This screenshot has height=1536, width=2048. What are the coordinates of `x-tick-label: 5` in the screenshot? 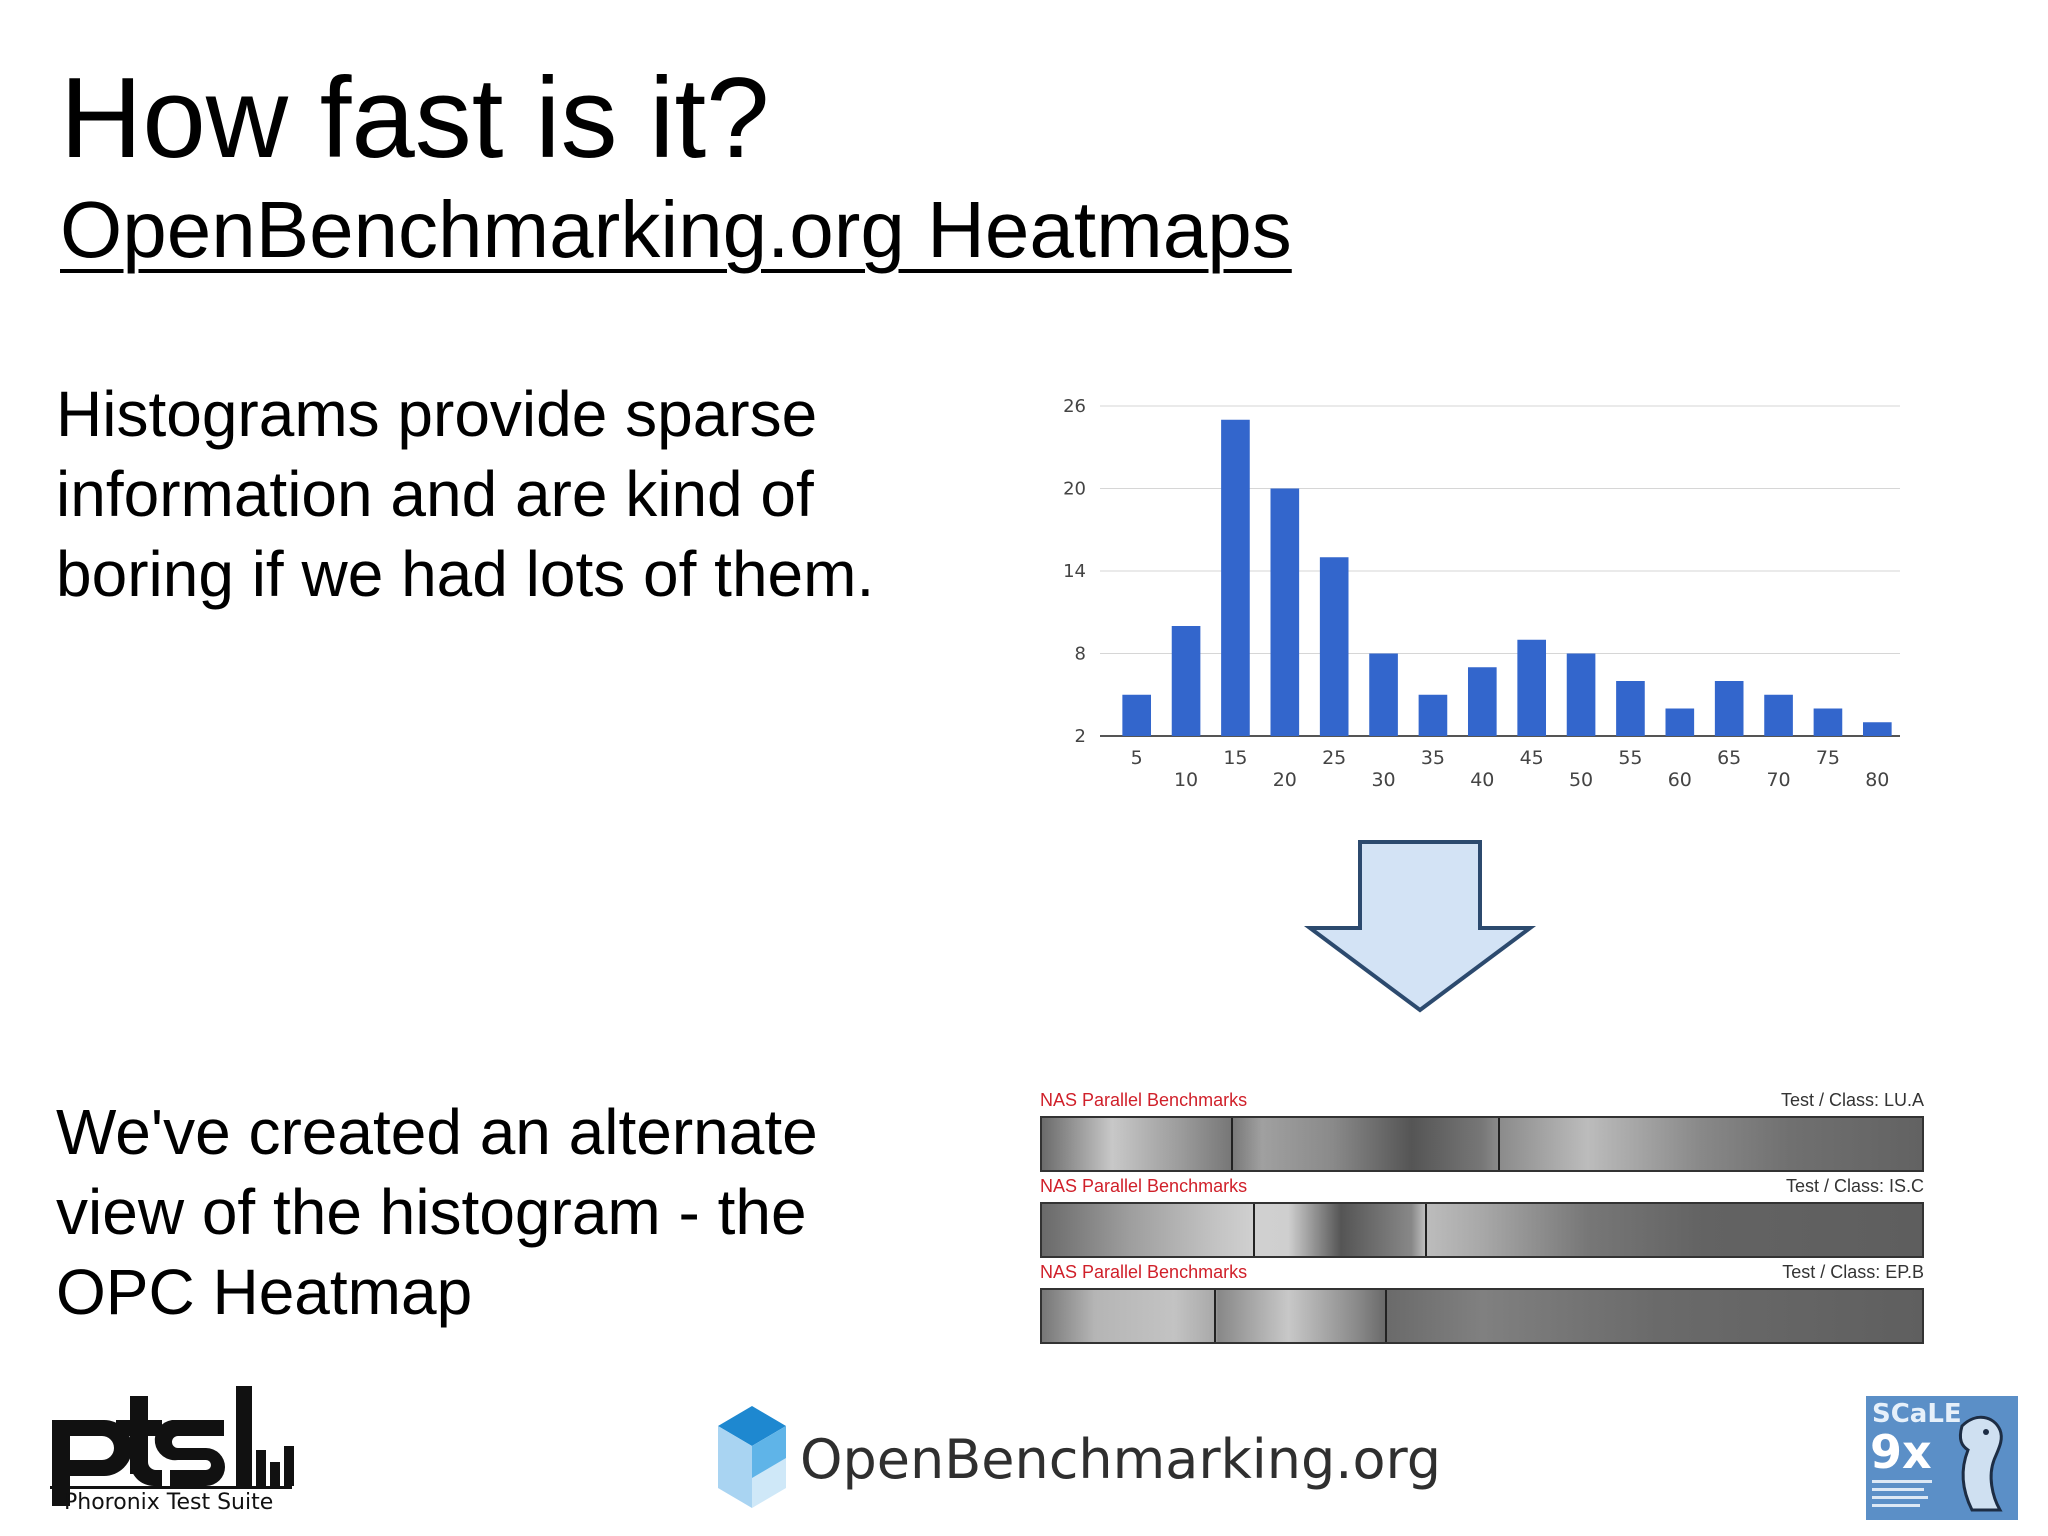 It's located at (1137, 758).